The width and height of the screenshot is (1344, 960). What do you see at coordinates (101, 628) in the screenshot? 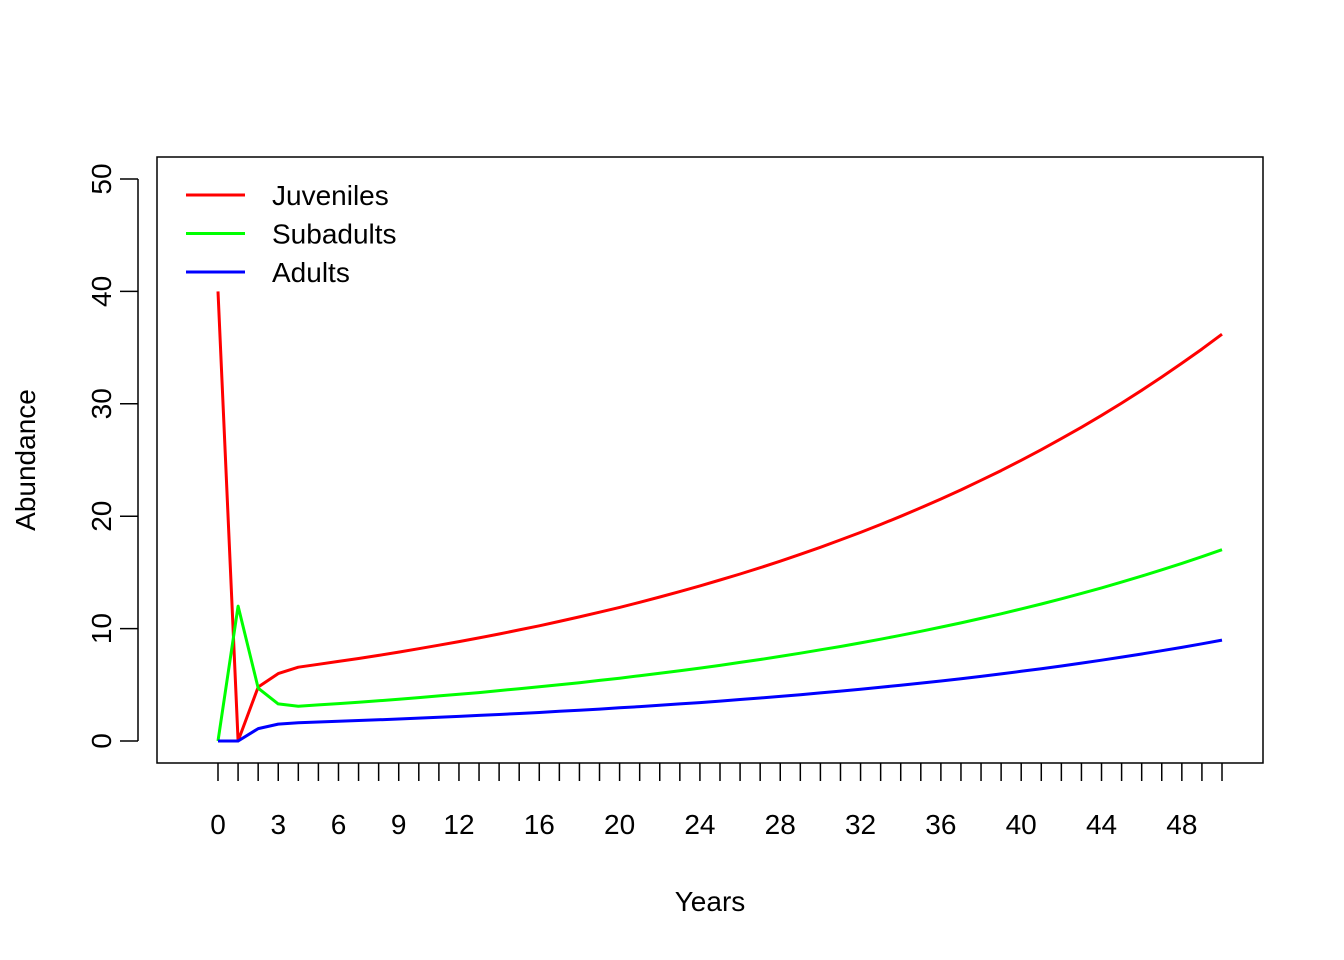
I see `y-tick-label: 10` at bounding box center [101, 628].